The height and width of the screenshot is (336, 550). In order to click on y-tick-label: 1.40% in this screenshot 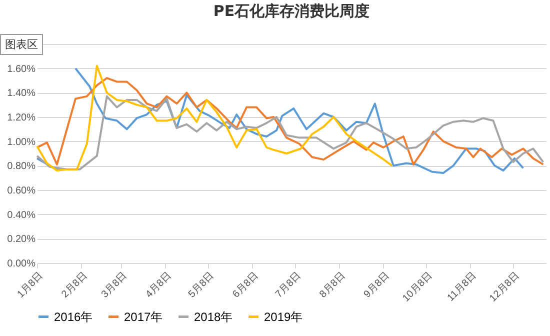, I will do `click(21, 94)`.